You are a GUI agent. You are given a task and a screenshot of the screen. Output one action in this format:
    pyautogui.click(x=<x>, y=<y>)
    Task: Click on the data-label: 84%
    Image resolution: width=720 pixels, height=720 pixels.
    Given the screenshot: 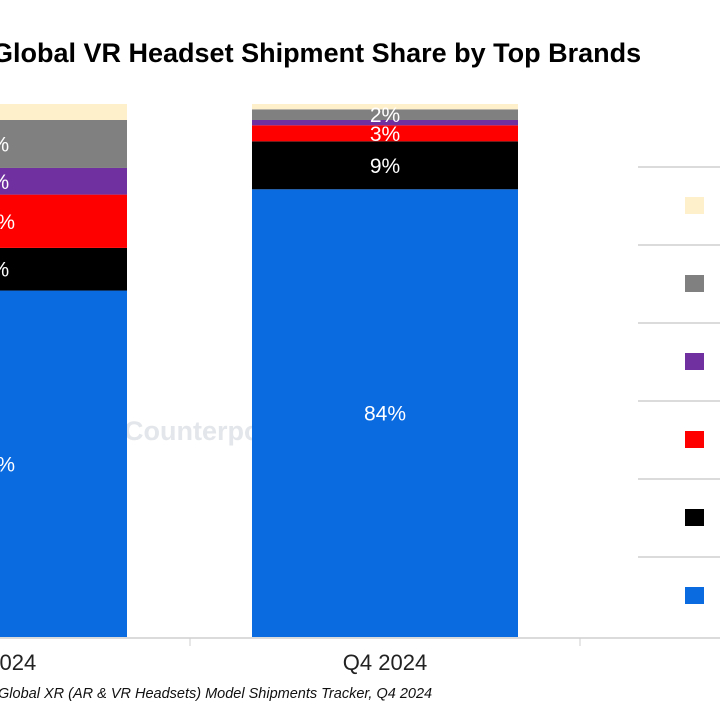 What is the action you would take?
    pyautogui.click(x=385, y=414)
    